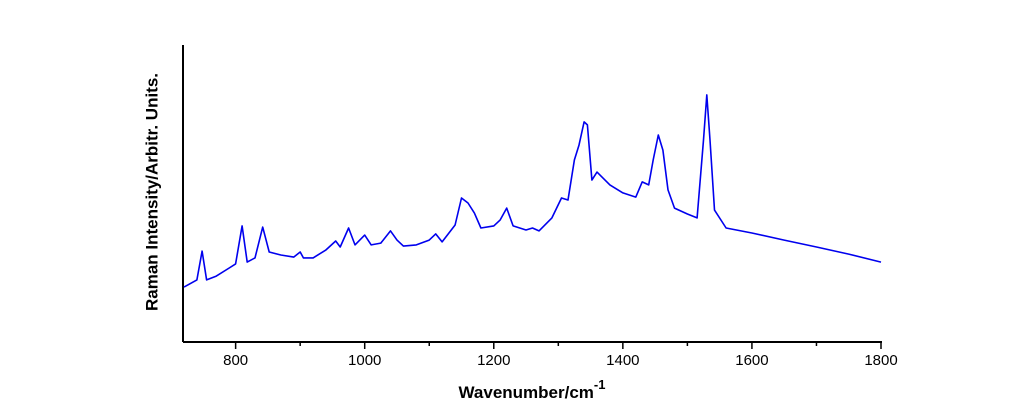  I want to click on x-tick-label: 800, so click(235, 360).